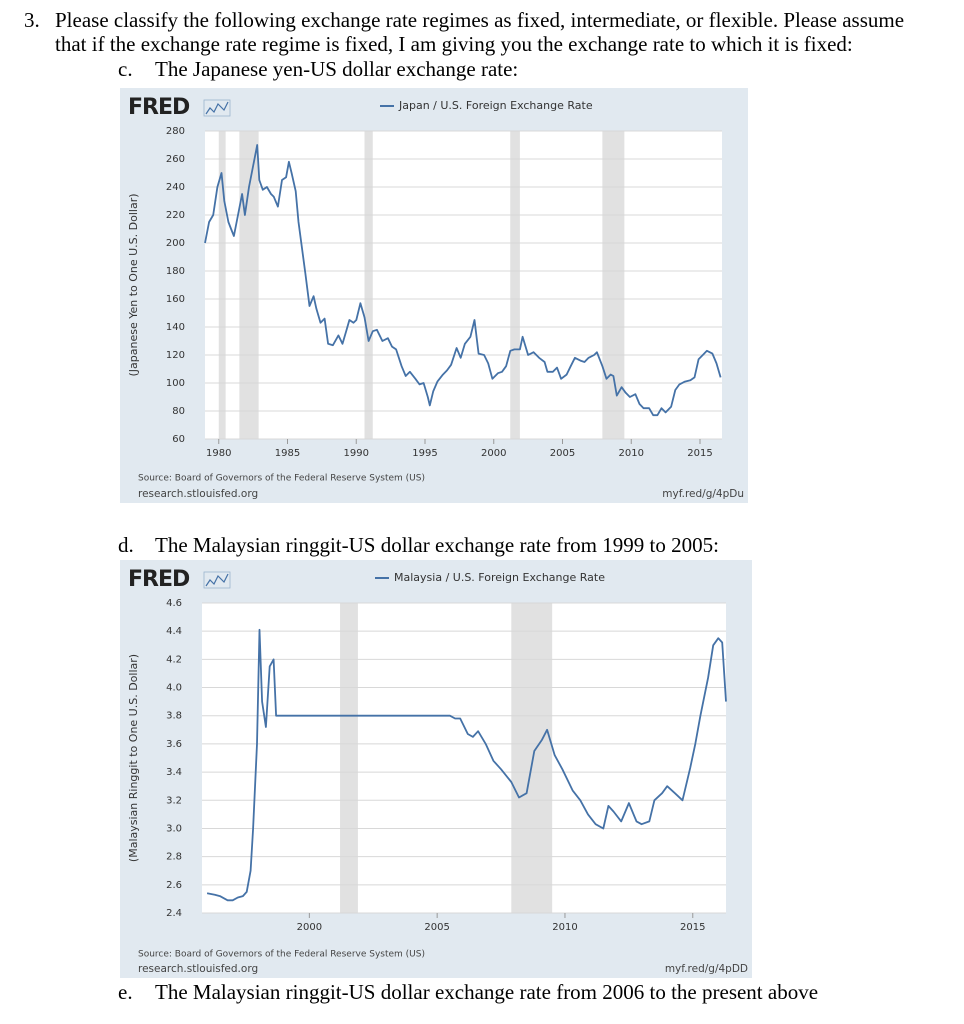  What do you see at coordinates (424, 453) in the screenshot?
I see `x-tick-label: 1995` at bounding box center [424, 453].